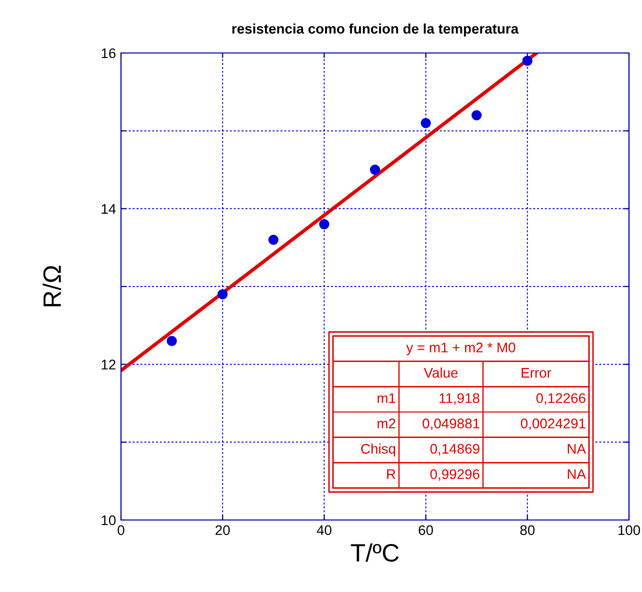 The image size is (642, 592). I want to click on annotation: 11,918, so click(460, 399).